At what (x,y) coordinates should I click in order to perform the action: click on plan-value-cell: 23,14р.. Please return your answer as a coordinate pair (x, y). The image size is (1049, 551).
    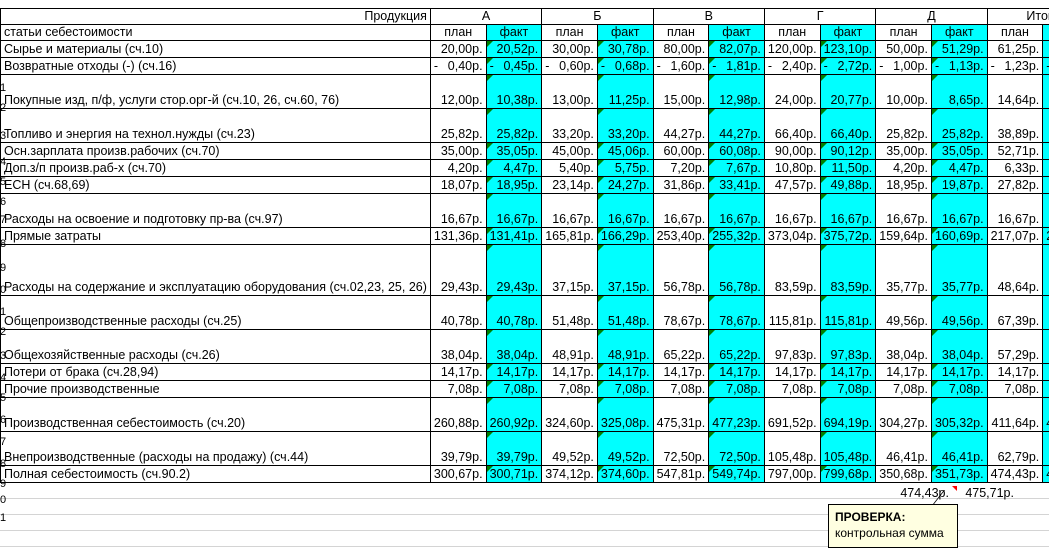
    Looking at the image, I should click on (569, 185).